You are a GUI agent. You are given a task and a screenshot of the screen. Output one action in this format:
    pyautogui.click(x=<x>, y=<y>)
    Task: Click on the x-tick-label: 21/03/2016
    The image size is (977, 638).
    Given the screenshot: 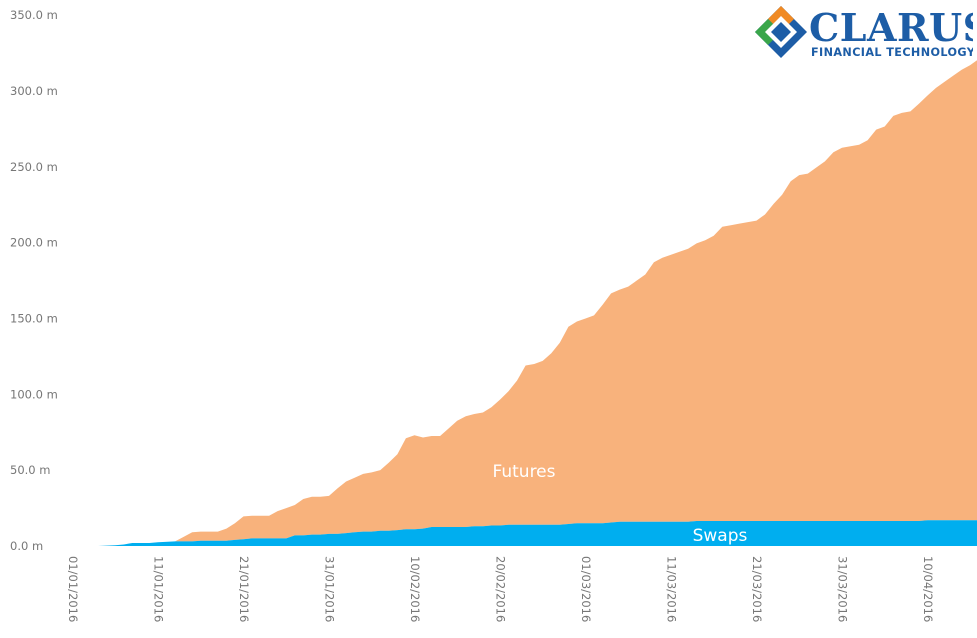 What is the action you would take?
    pyautogui.click(x=757, y=589)
    